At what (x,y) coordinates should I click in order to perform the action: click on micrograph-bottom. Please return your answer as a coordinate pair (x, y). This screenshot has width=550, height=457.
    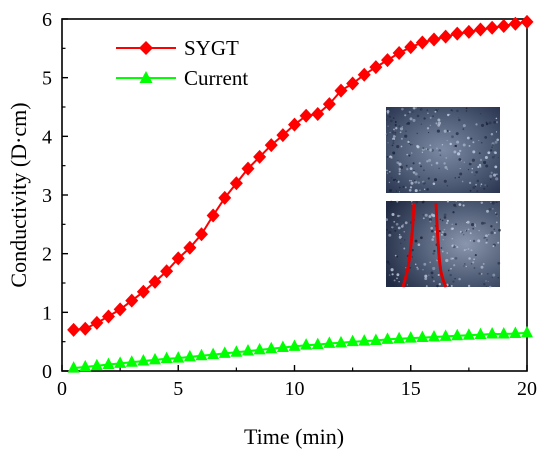
    Looking at the image, I should click on (443, 244).